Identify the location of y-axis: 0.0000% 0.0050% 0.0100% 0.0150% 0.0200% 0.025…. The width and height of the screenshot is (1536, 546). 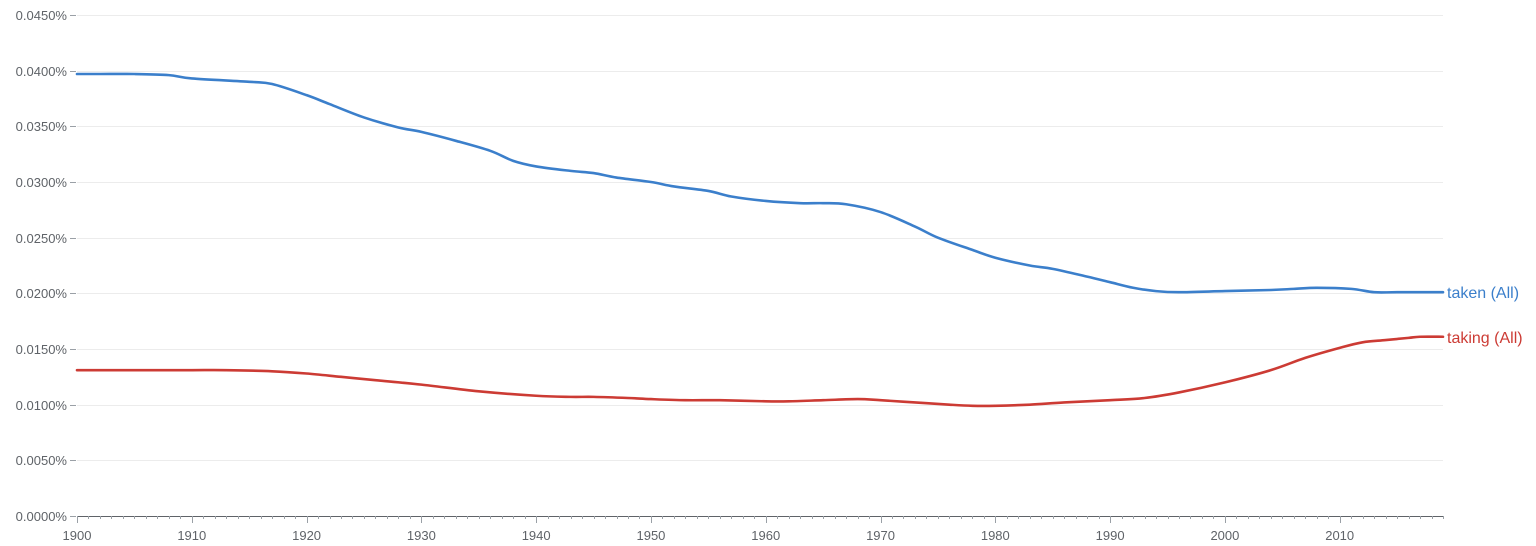
(46, 266).